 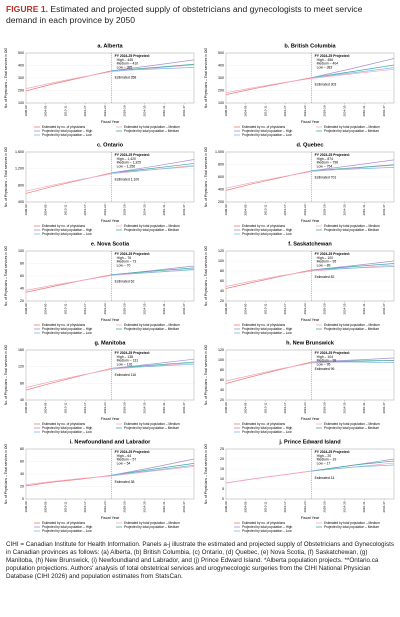 I want to click on annotation-item: Medium – 99, so click(x=327, y=361).